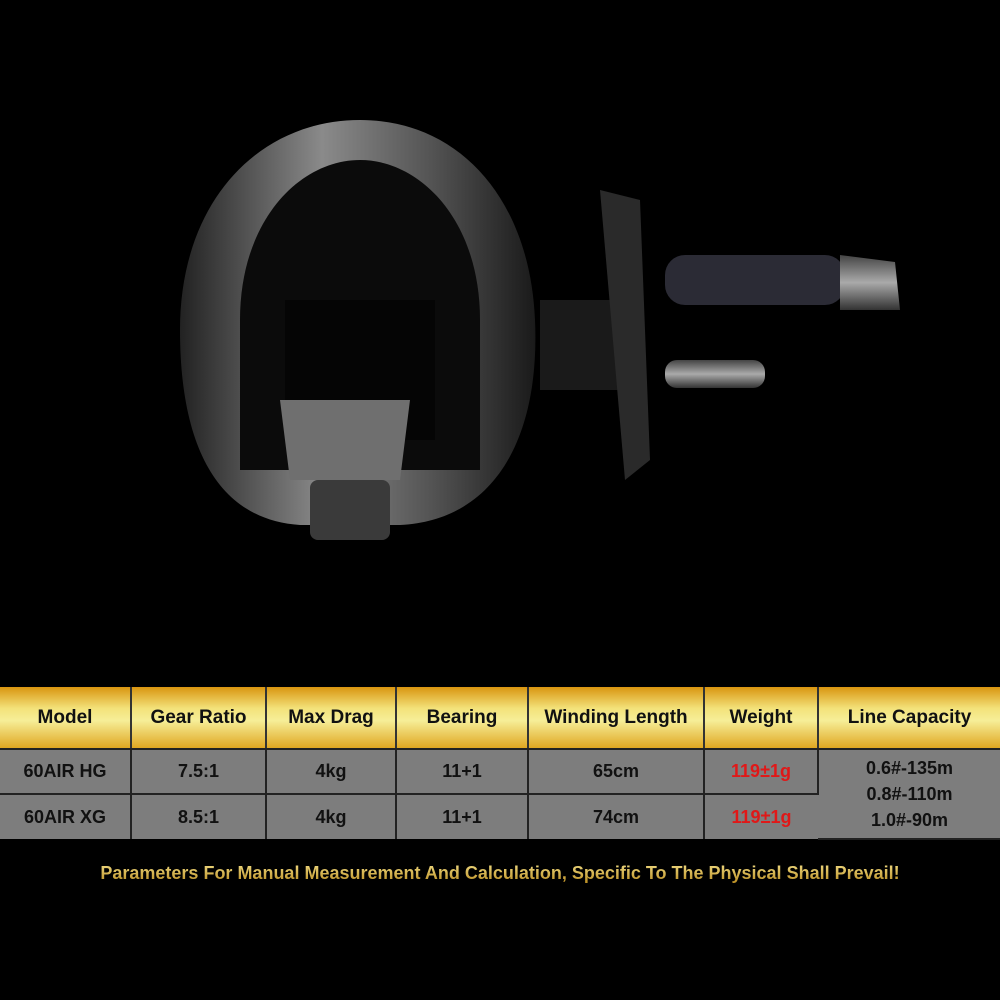 This screenshot has width=1000, height=1000. I want to click on line-capacity-item: 0.8#-110m, so click(909, 794).